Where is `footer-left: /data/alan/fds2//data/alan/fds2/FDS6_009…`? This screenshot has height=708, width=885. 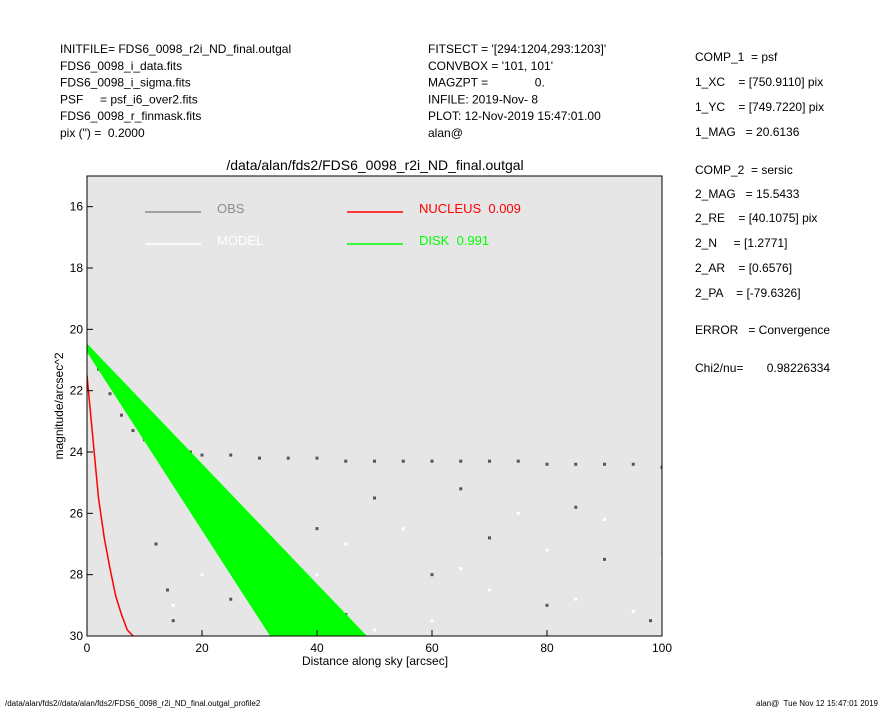 footer-left: /data/alan/fds2//data/alan/fds2/FDS6_009… is located at coordinates (133, 703).